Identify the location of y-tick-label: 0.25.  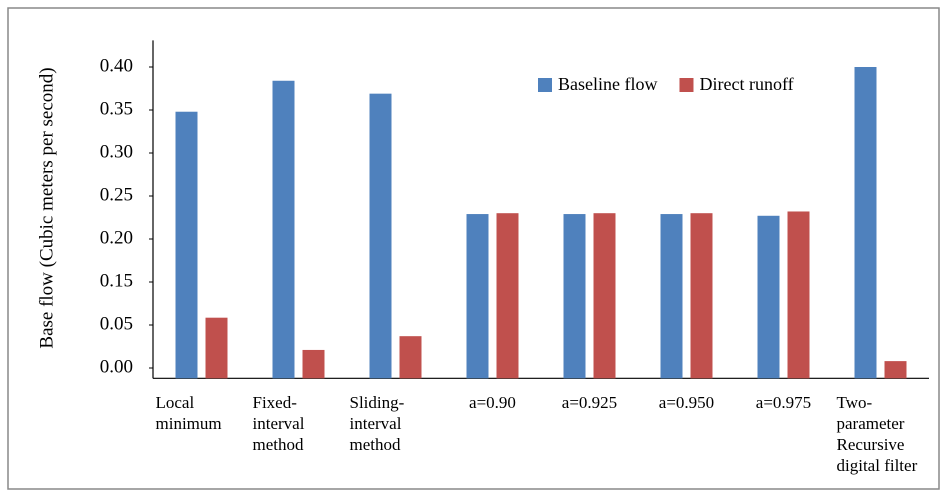
(116, 194).